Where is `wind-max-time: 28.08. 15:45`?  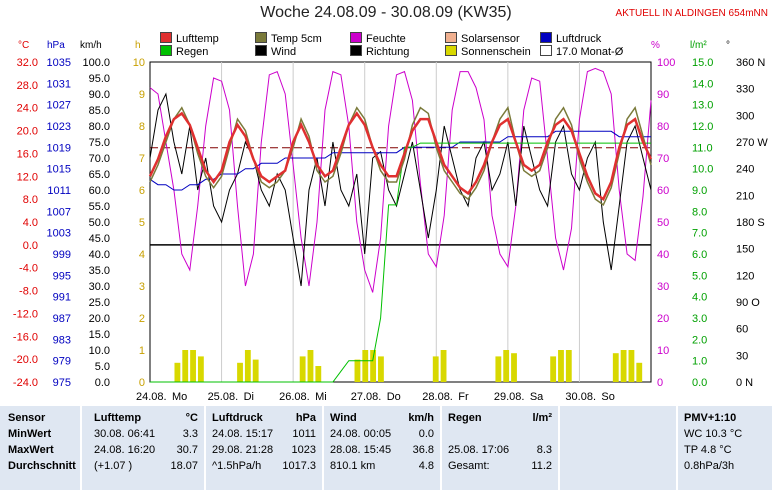
wind-max-time: 28.08. 15:45 is located at coordinates (361, 450).